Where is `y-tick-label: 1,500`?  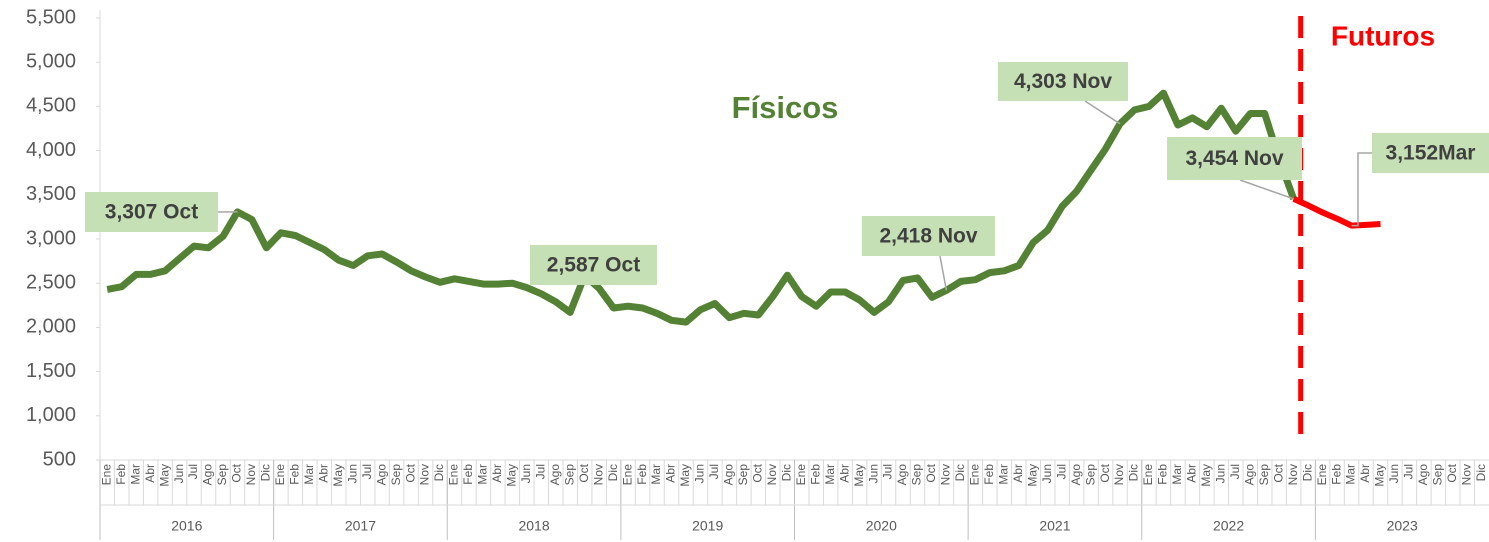 y-tick-label: 1,500 is located at coordinates (51, 371).